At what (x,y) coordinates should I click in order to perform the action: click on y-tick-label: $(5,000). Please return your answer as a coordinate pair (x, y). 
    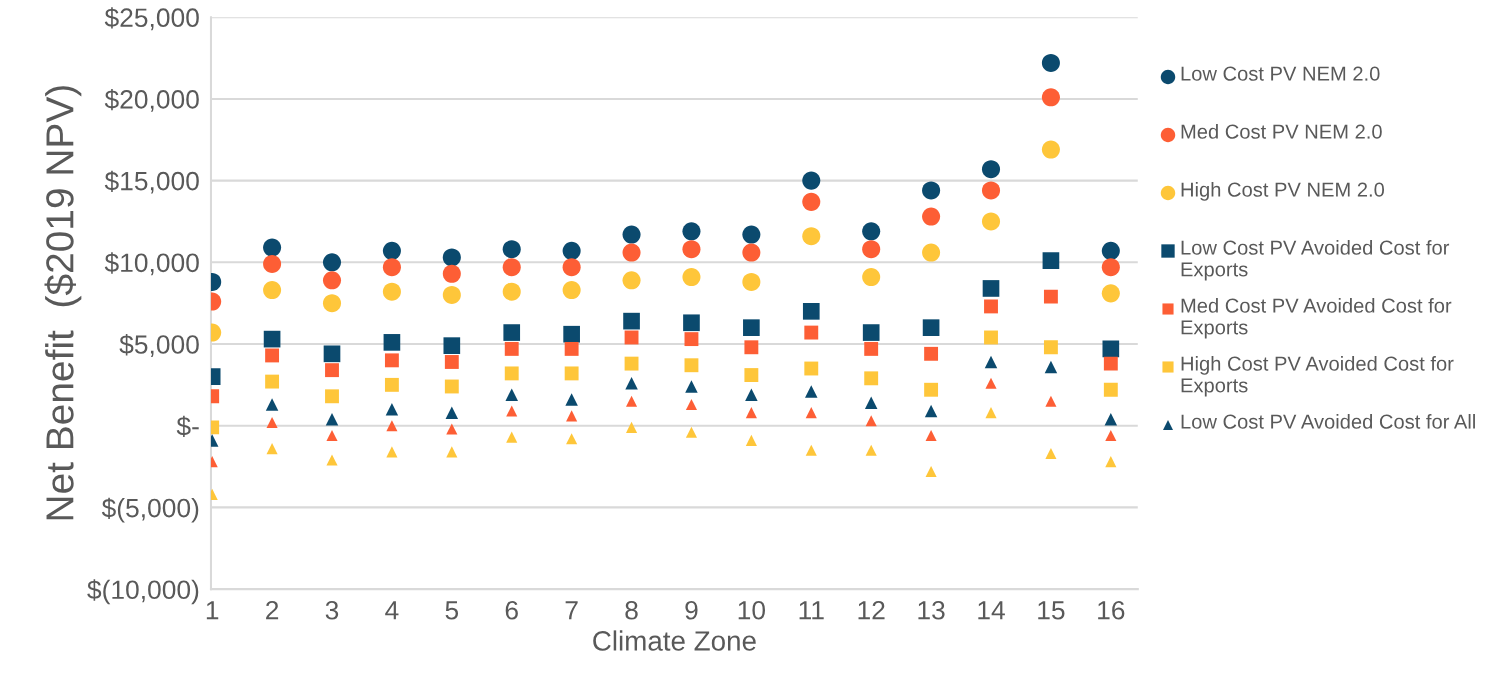
    Looking at the image, I should click on (150, 510).